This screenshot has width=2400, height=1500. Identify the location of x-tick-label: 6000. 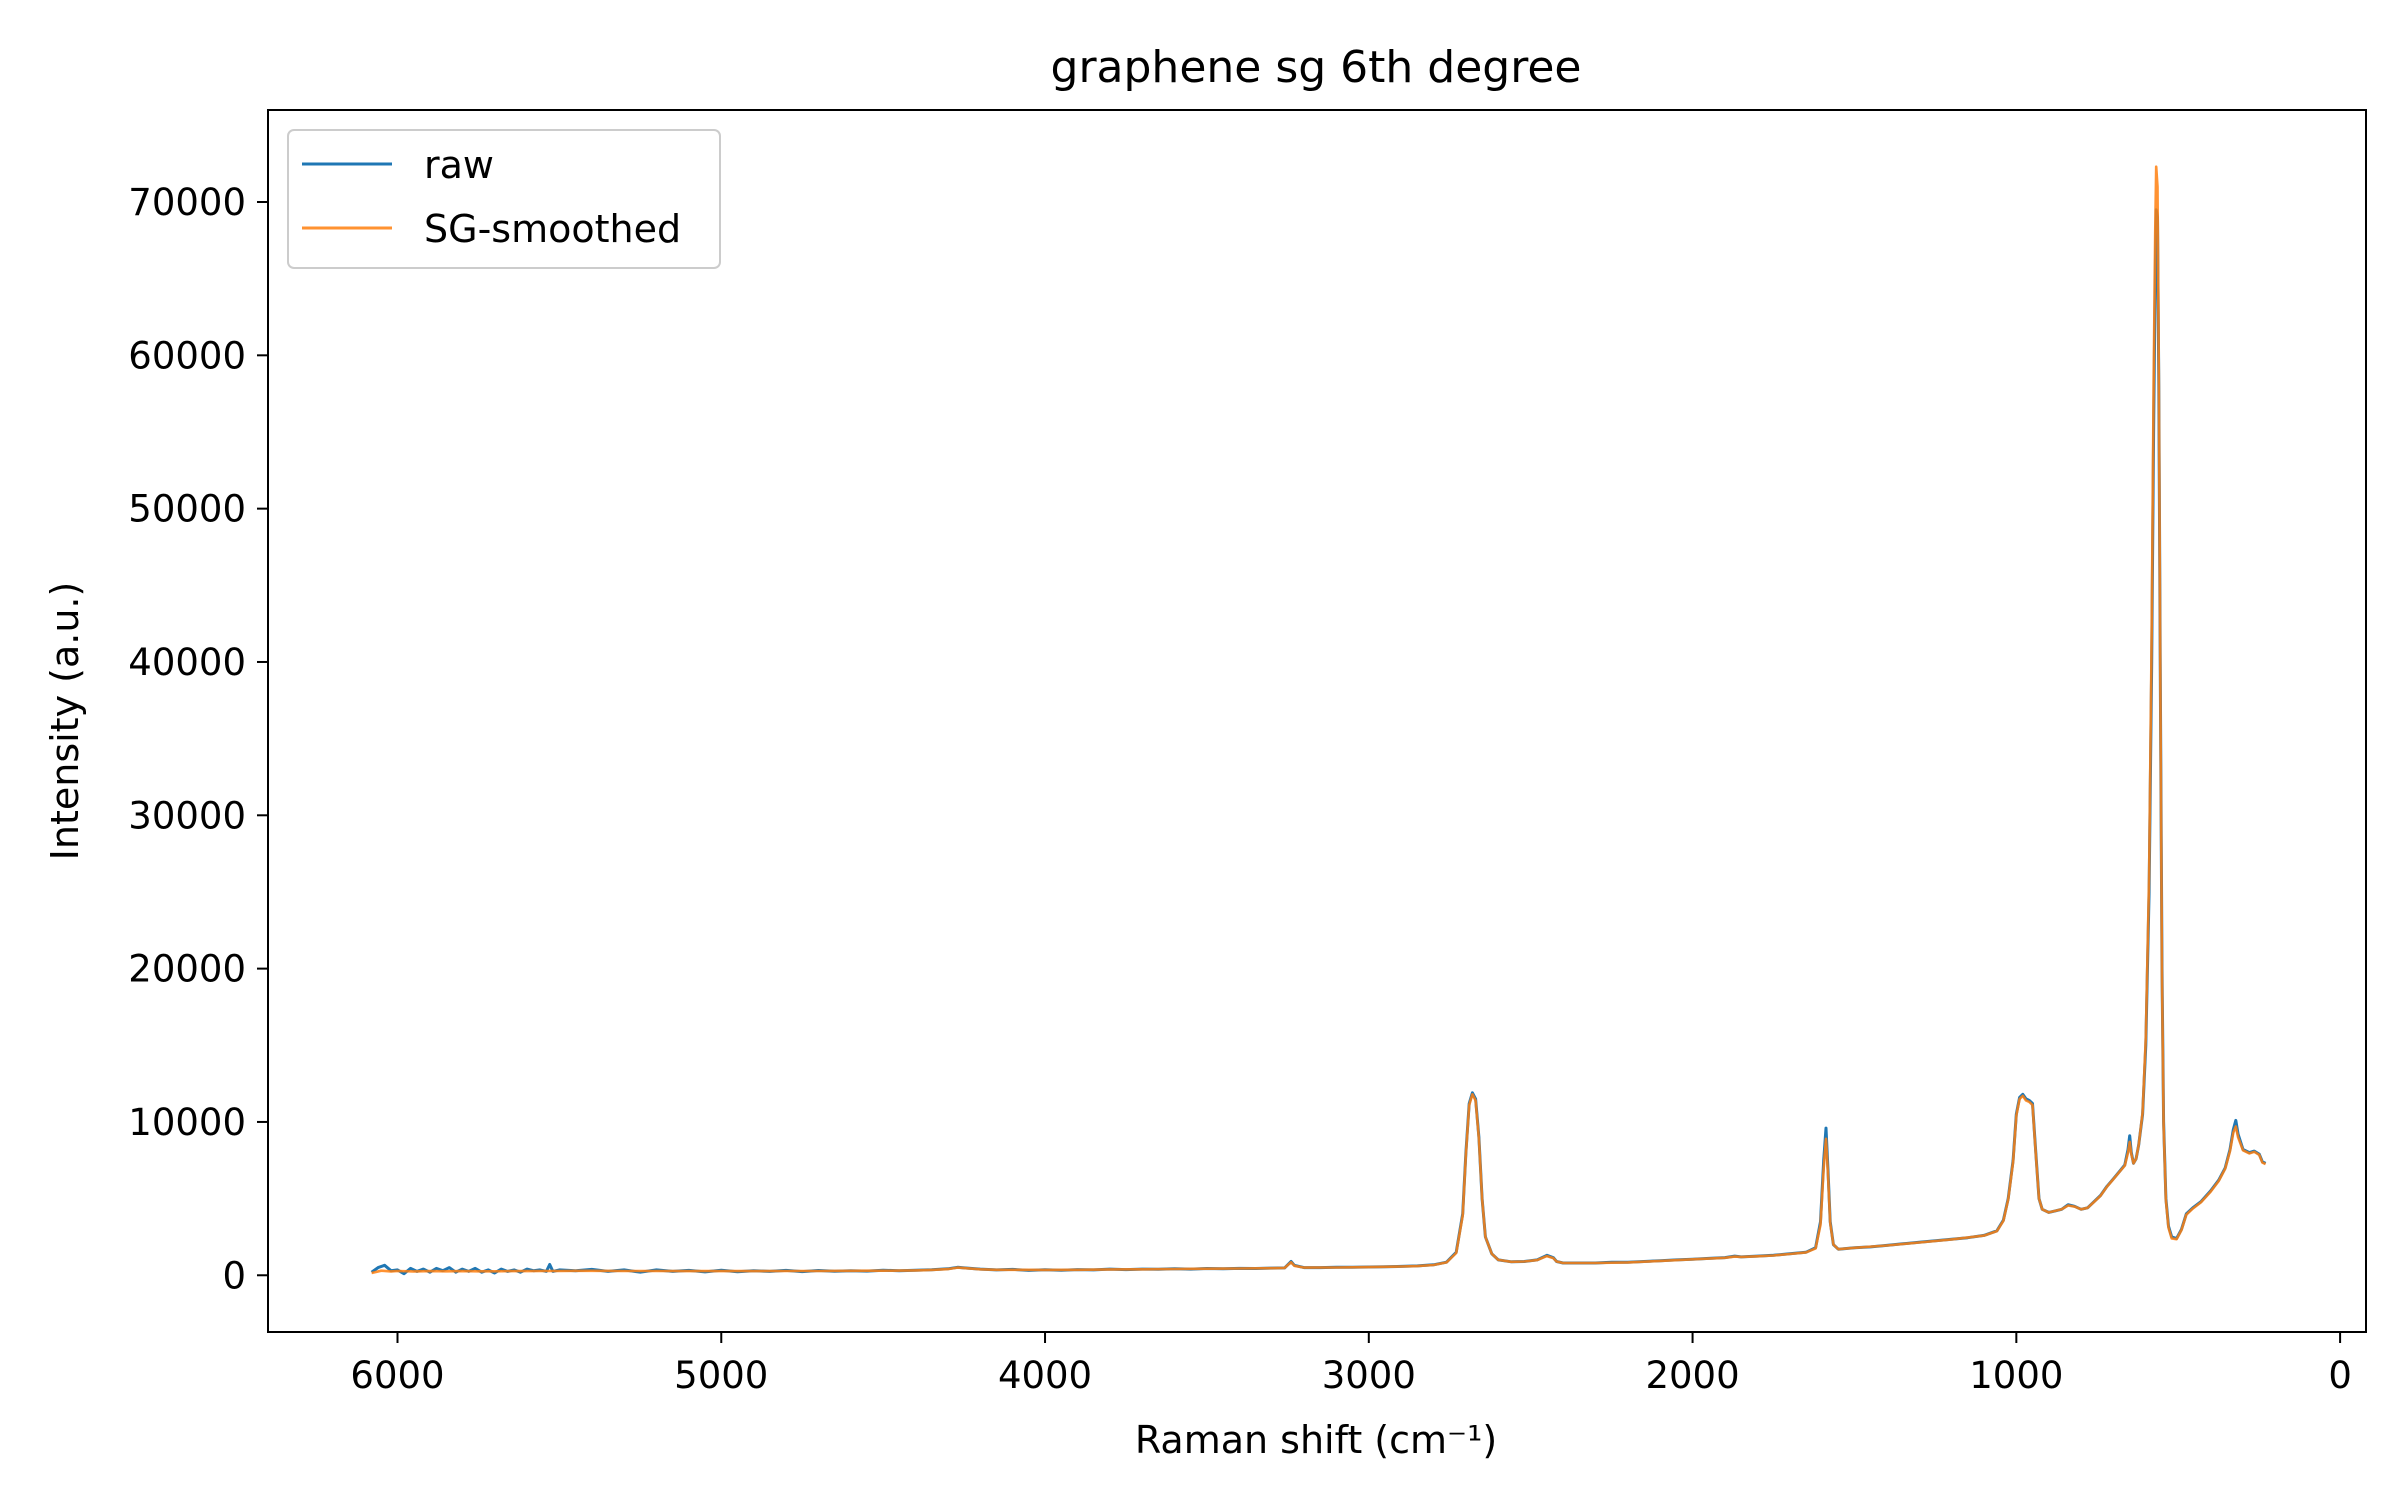
(397, 1375).